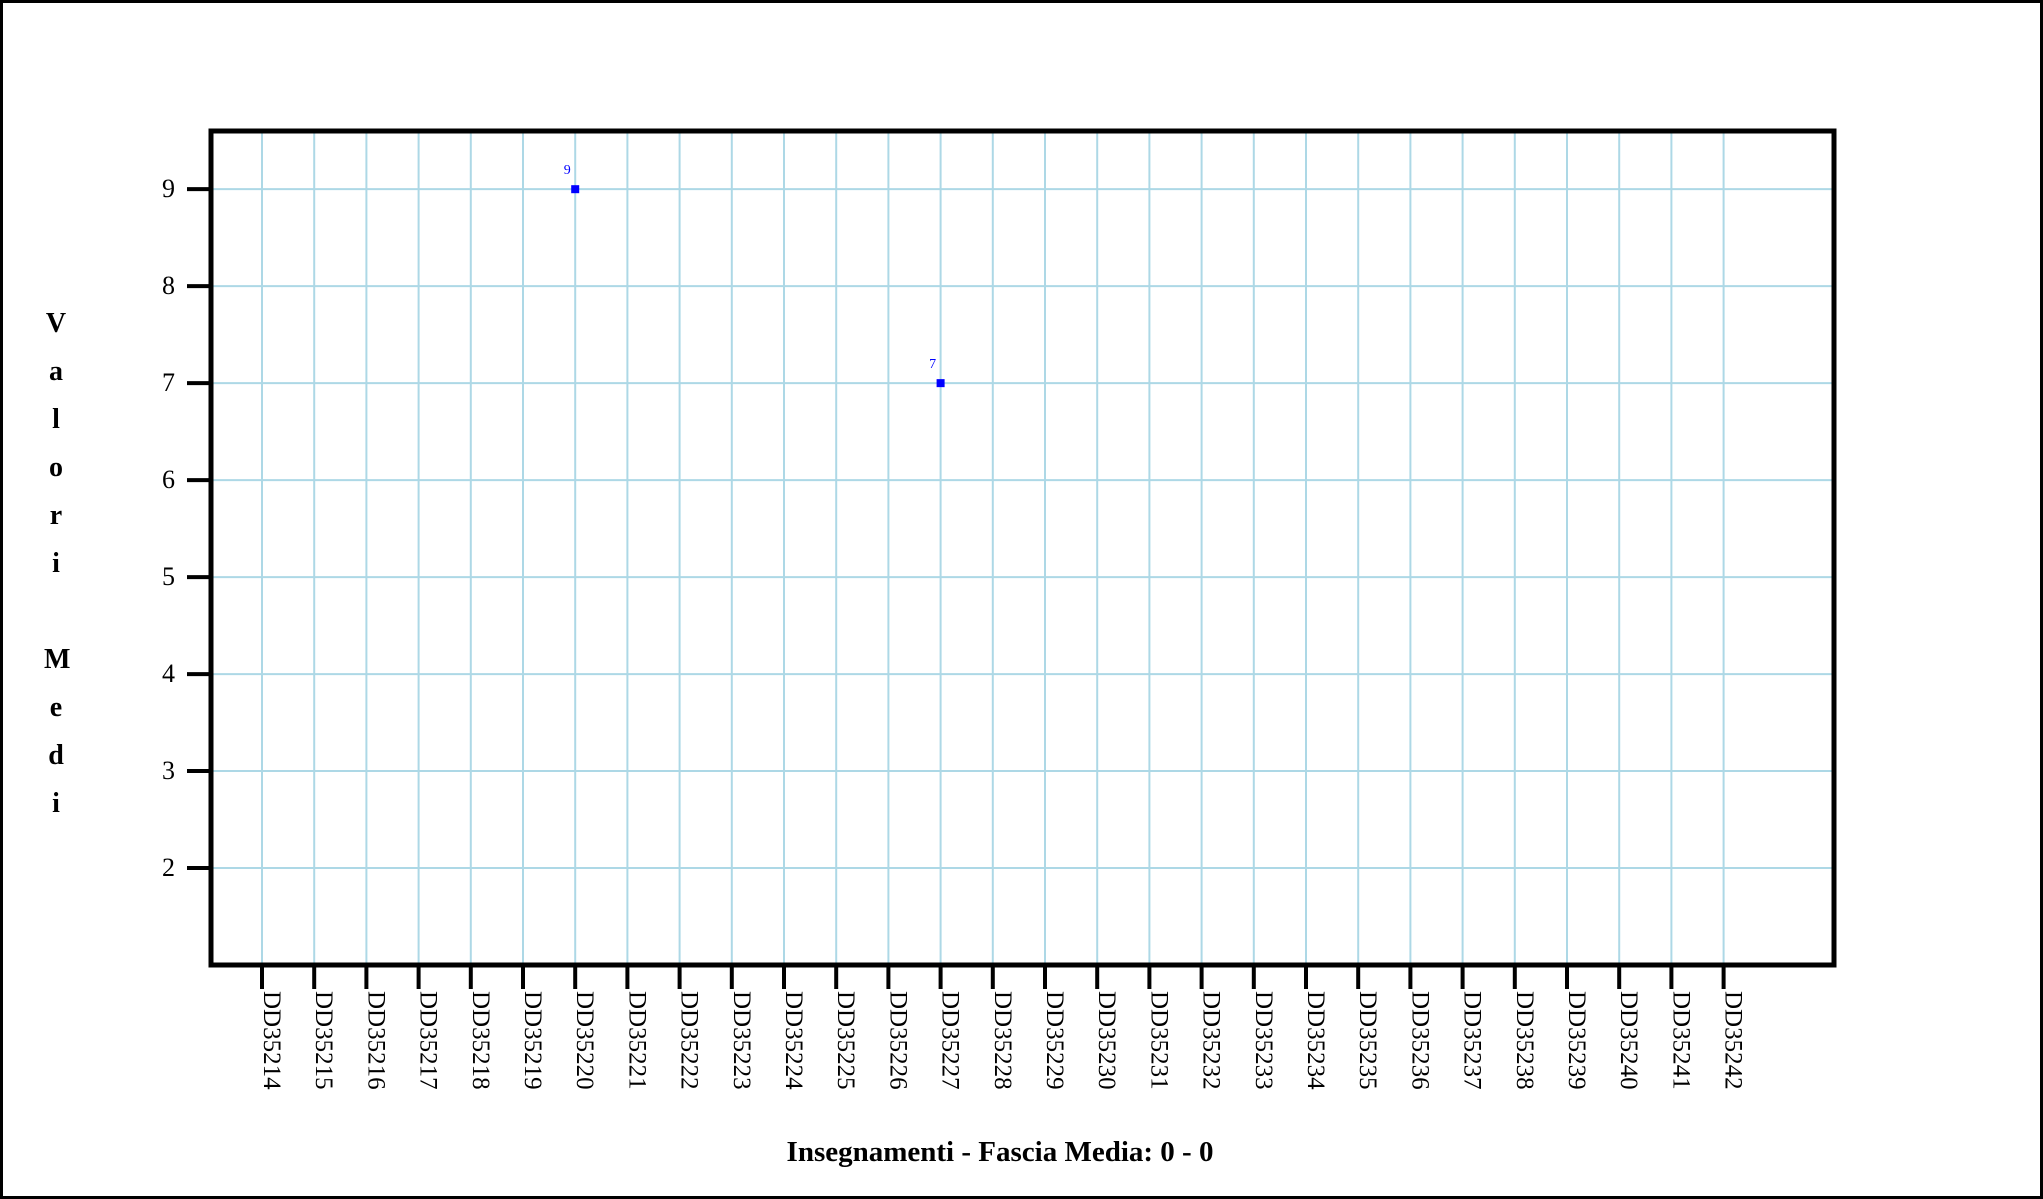 The width and height of the screenshot is (2043, 1199). What do you see at coordinates (1733, 1040) in the screenshot?
I see `x-tick-label: DD35242` at bounding box center [1733, 1040].